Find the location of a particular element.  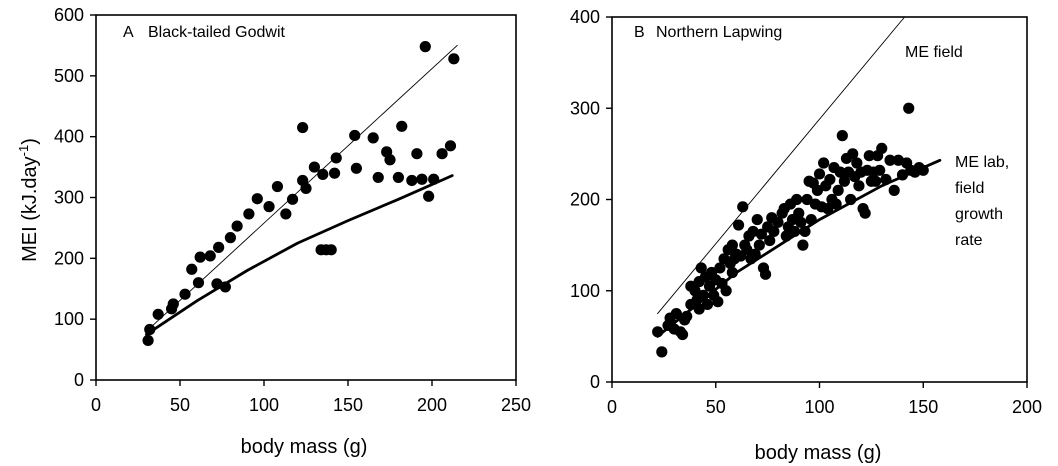

y-tick-label: 400 is located at coordinates (585, 17).